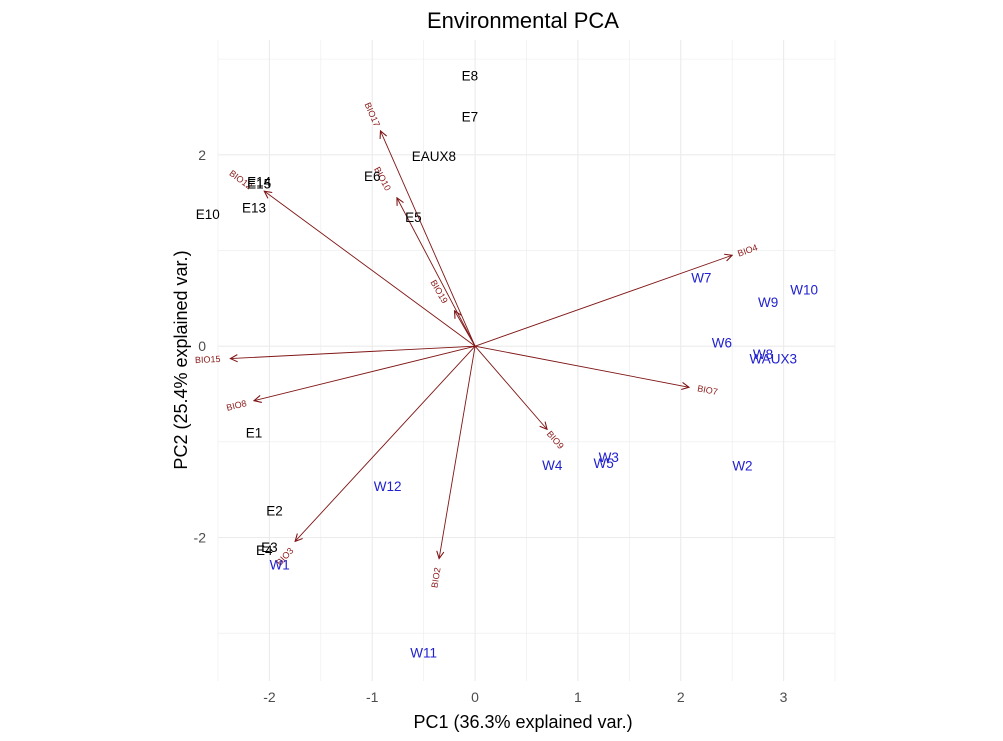 The image size is (1003, 741). Describe the element at coordinates (470, 75) in the screenshot. I see `point-label-e8: E8` at that location.